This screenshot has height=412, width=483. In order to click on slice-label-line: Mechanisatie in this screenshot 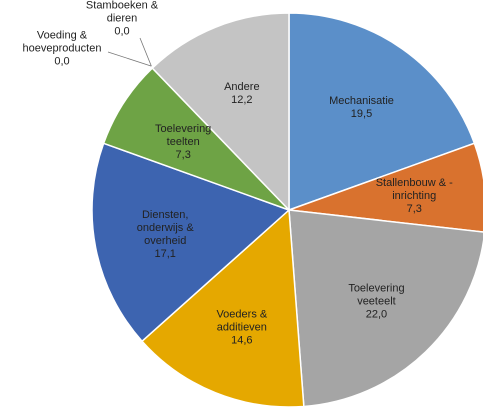, I will do `click(361, 101)`.